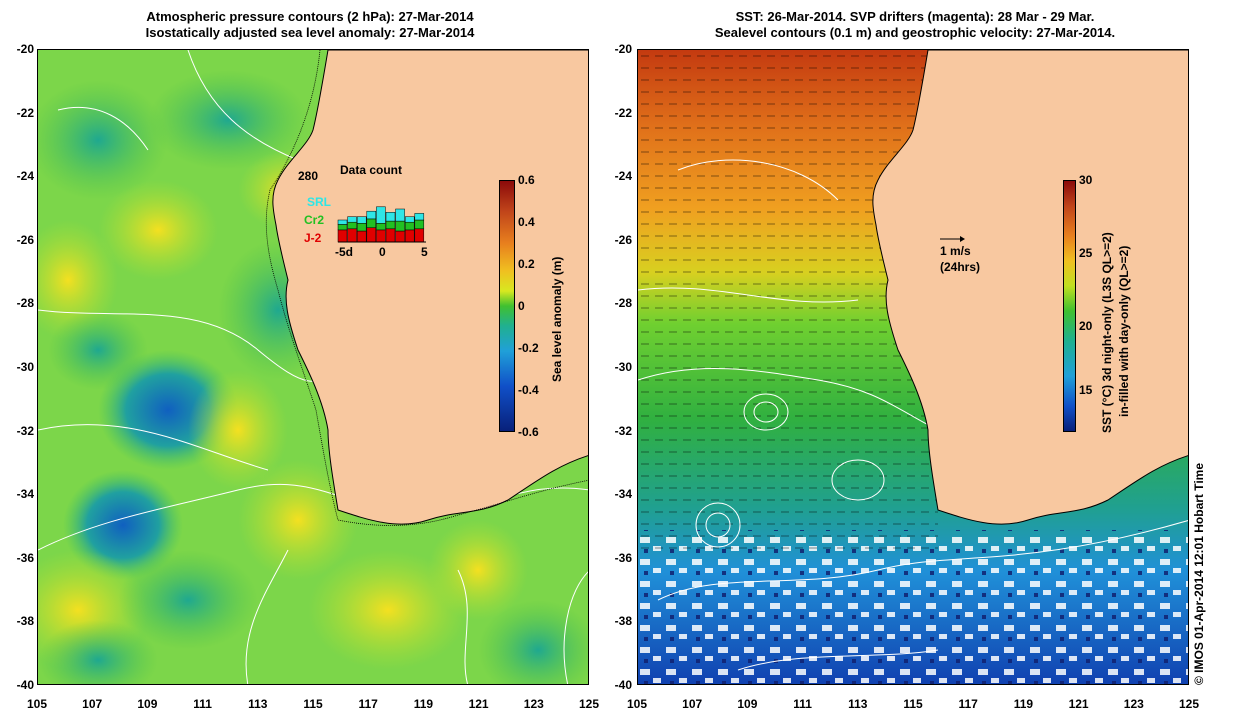 The height and width of the screenshot is (720, 1250). What do you see at coordinates (526, 264) in the screenshot?
I see `sla-colorbar-tick: 0.2` at bounding box center [526, 264].